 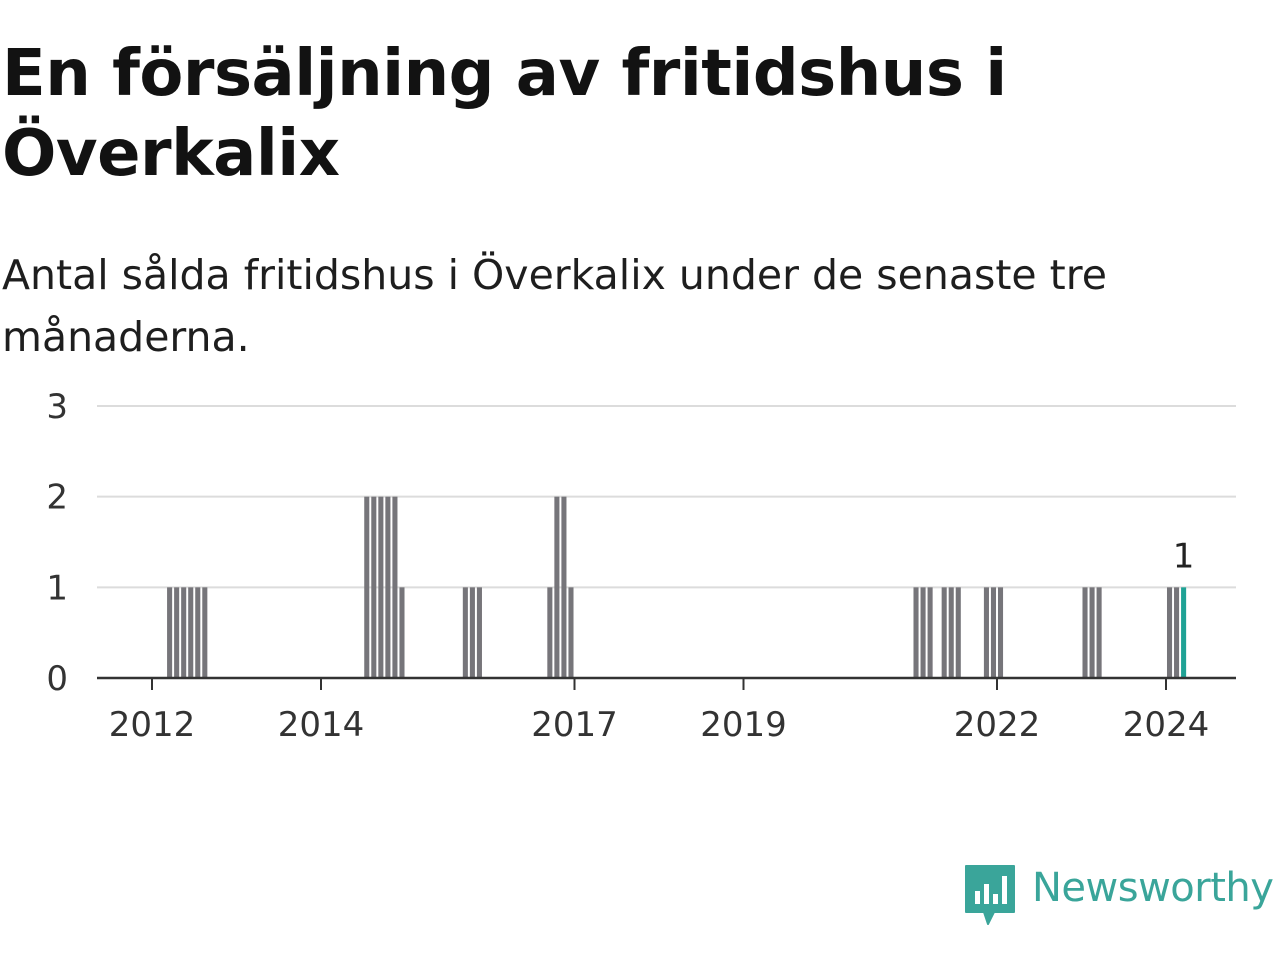 What do you see at coordinates (997, 725) in the screenshot?
I see `x-tick-label: 2022` at bounding box center [997, 725].